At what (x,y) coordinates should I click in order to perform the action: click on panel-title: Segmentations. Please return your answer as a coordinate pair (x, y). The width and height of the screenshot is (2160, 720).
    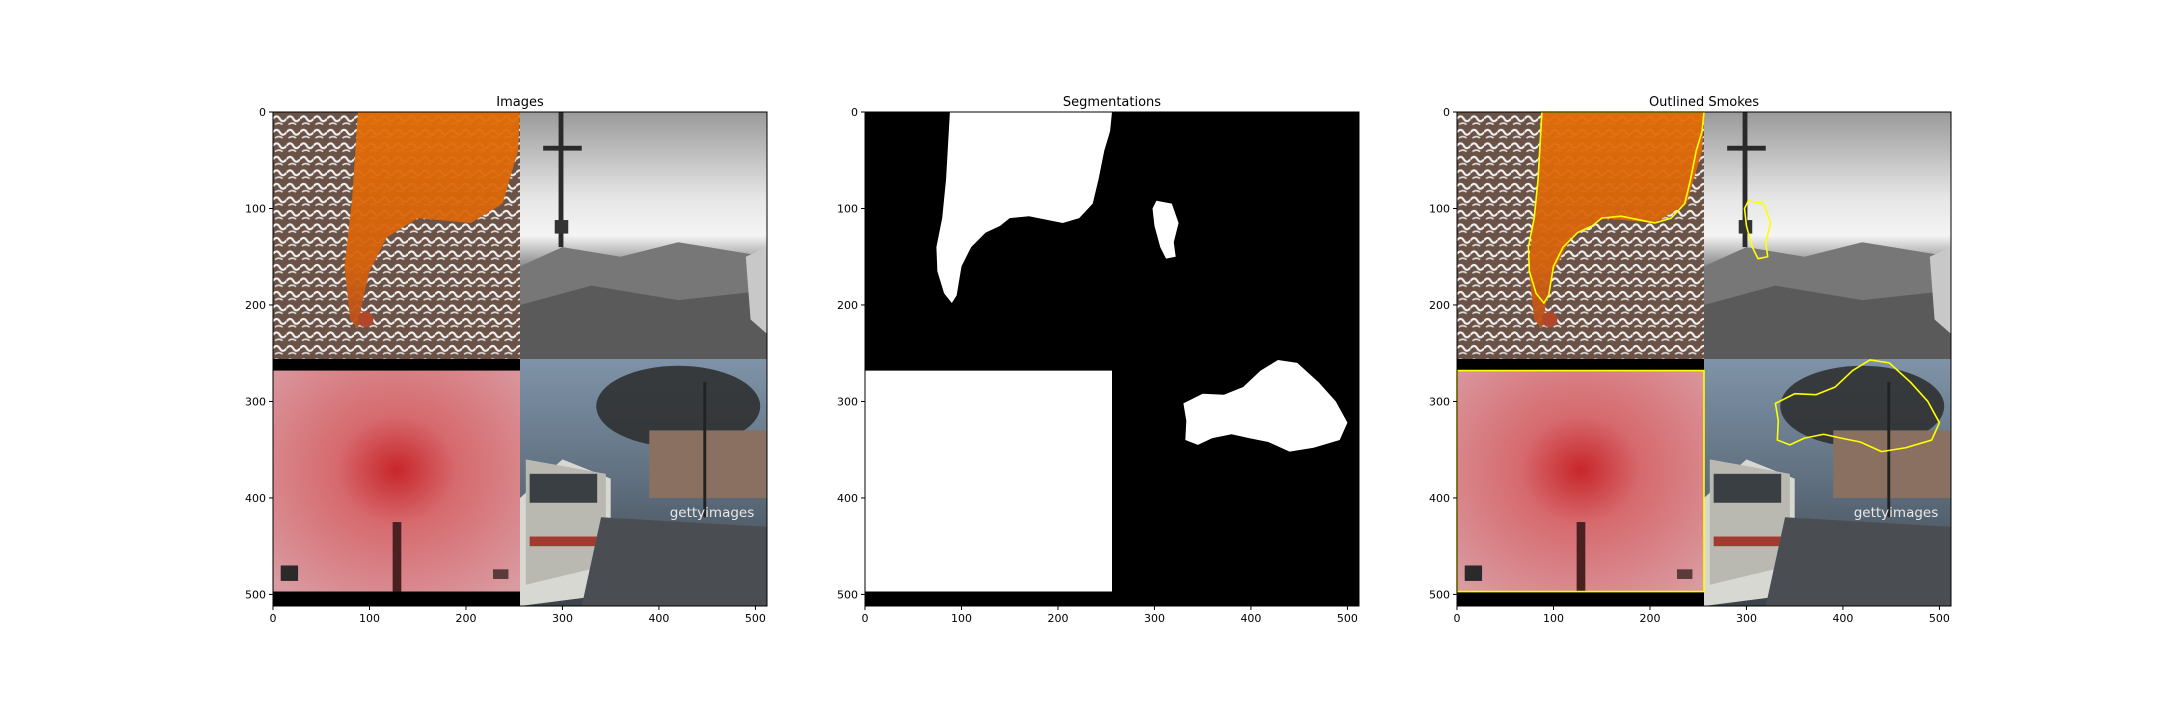
    Looking at the image, I should click on (1112, 102).